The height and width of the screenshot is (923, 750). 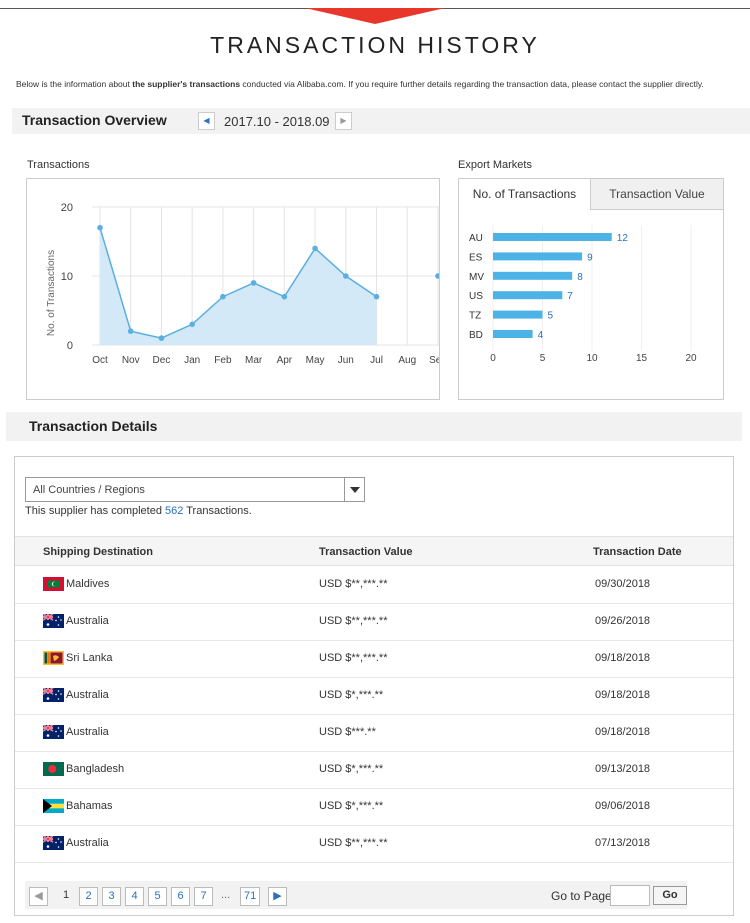 I want to click on page-button: 3, so click(x=111, y=896).